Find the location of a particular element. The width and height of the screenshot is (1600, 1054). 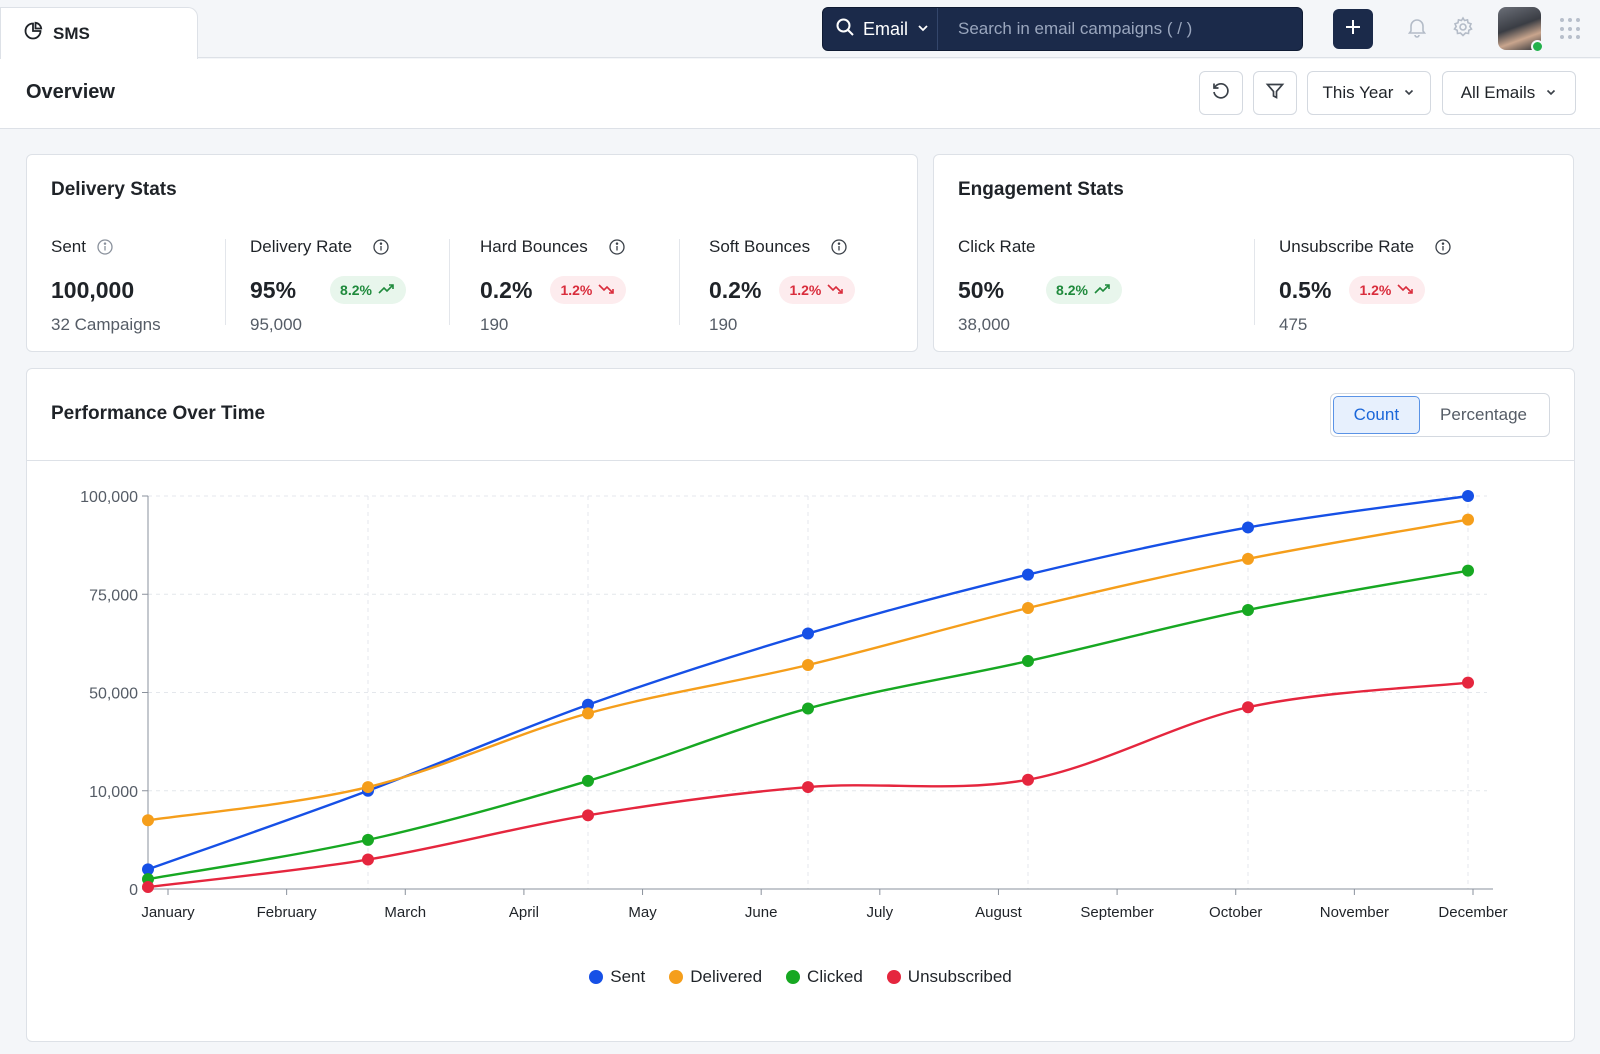

refresh-icon is located at coordinates (1221, 93).